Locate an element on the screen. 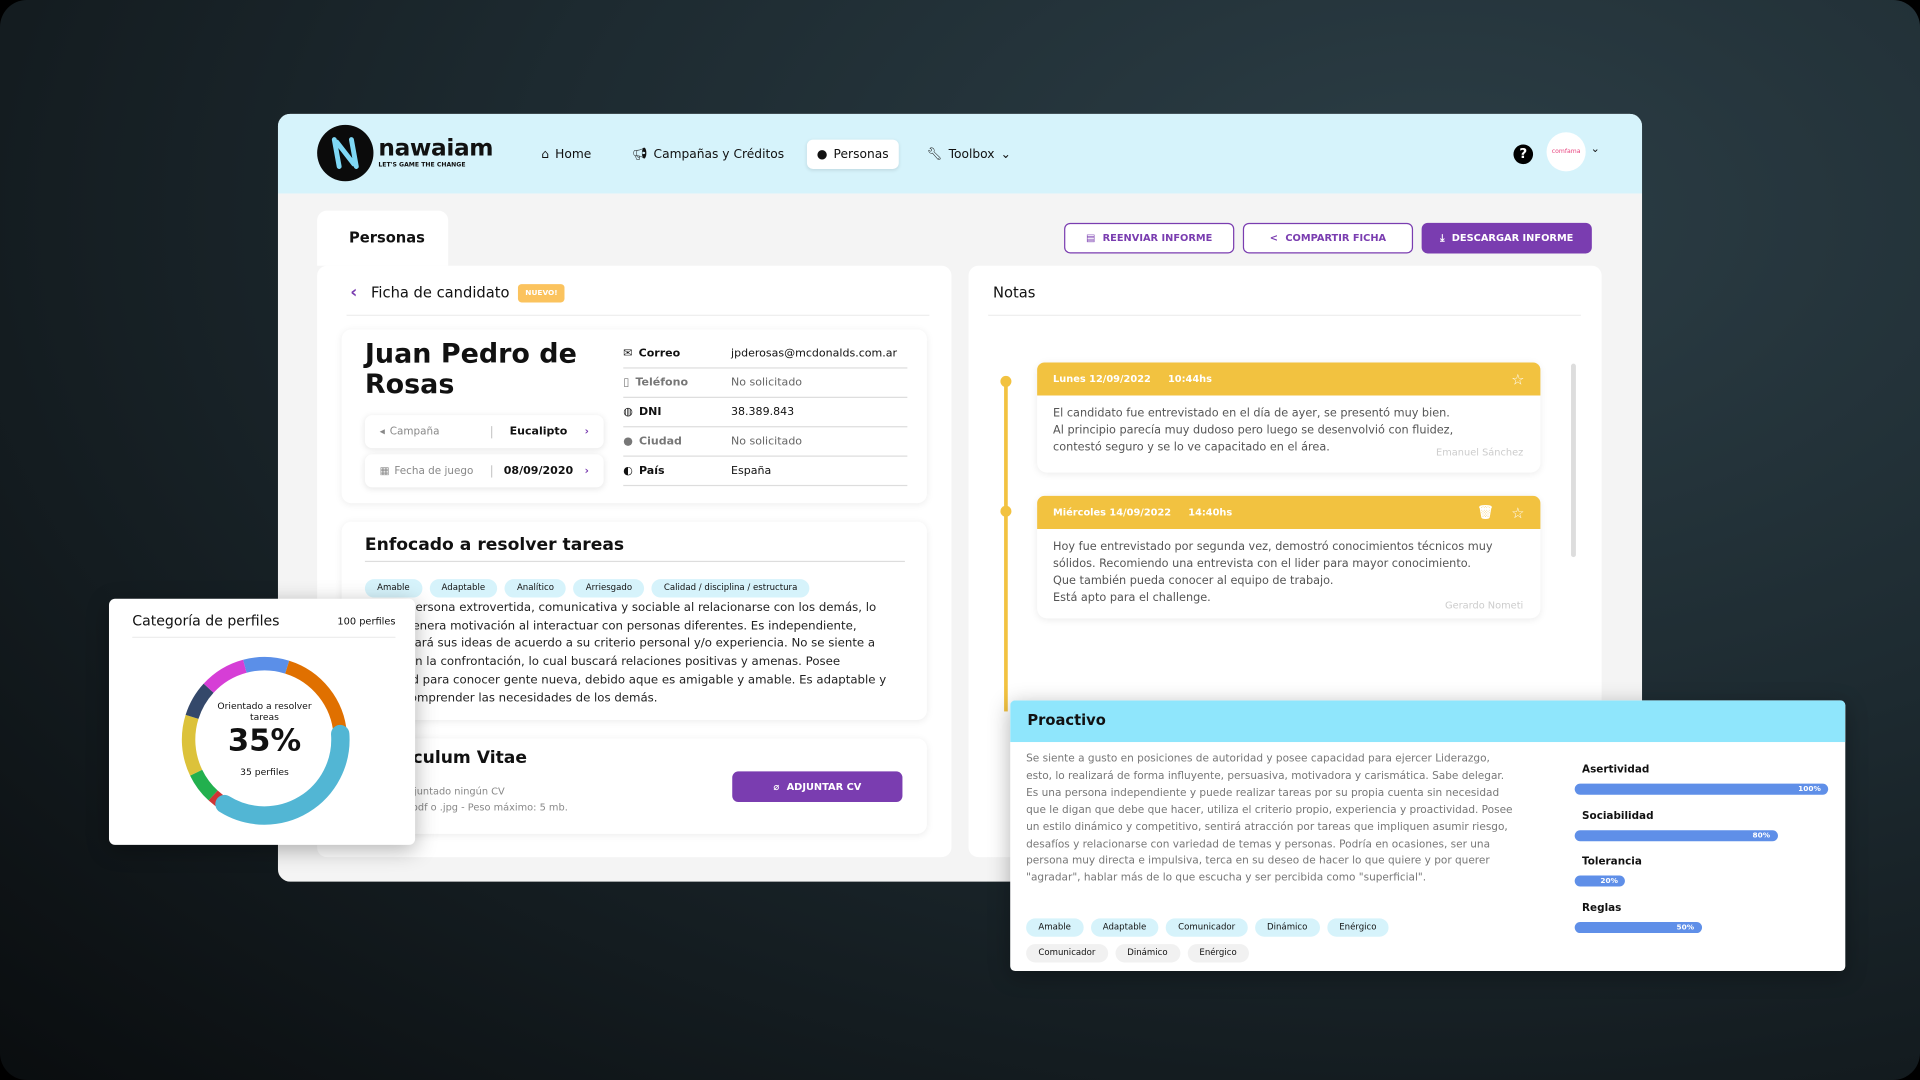  download-icon: ⤓ is located at coordinates (1442, 238).